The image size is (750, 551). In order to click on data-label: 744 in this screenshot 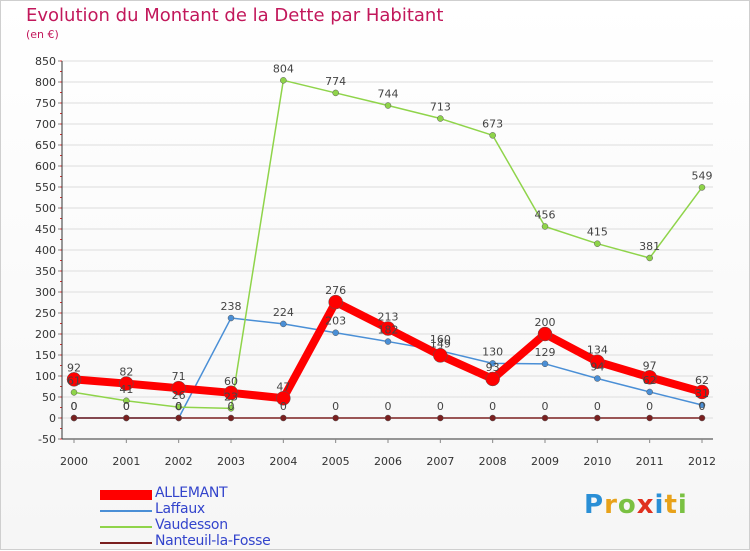, I will do `click(388, 94)`.